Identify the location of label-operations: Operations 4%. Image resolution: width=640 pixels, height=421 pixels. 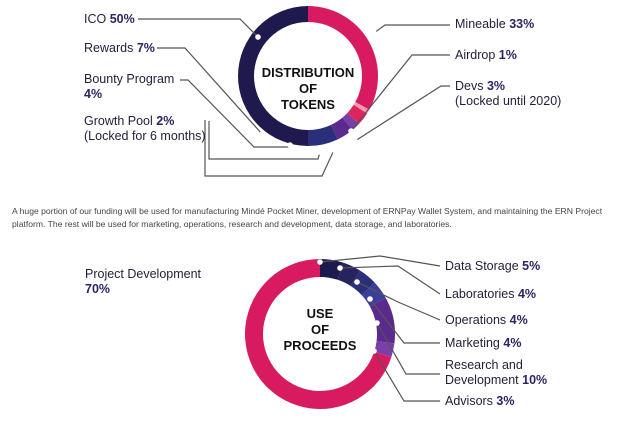
(486, 320).